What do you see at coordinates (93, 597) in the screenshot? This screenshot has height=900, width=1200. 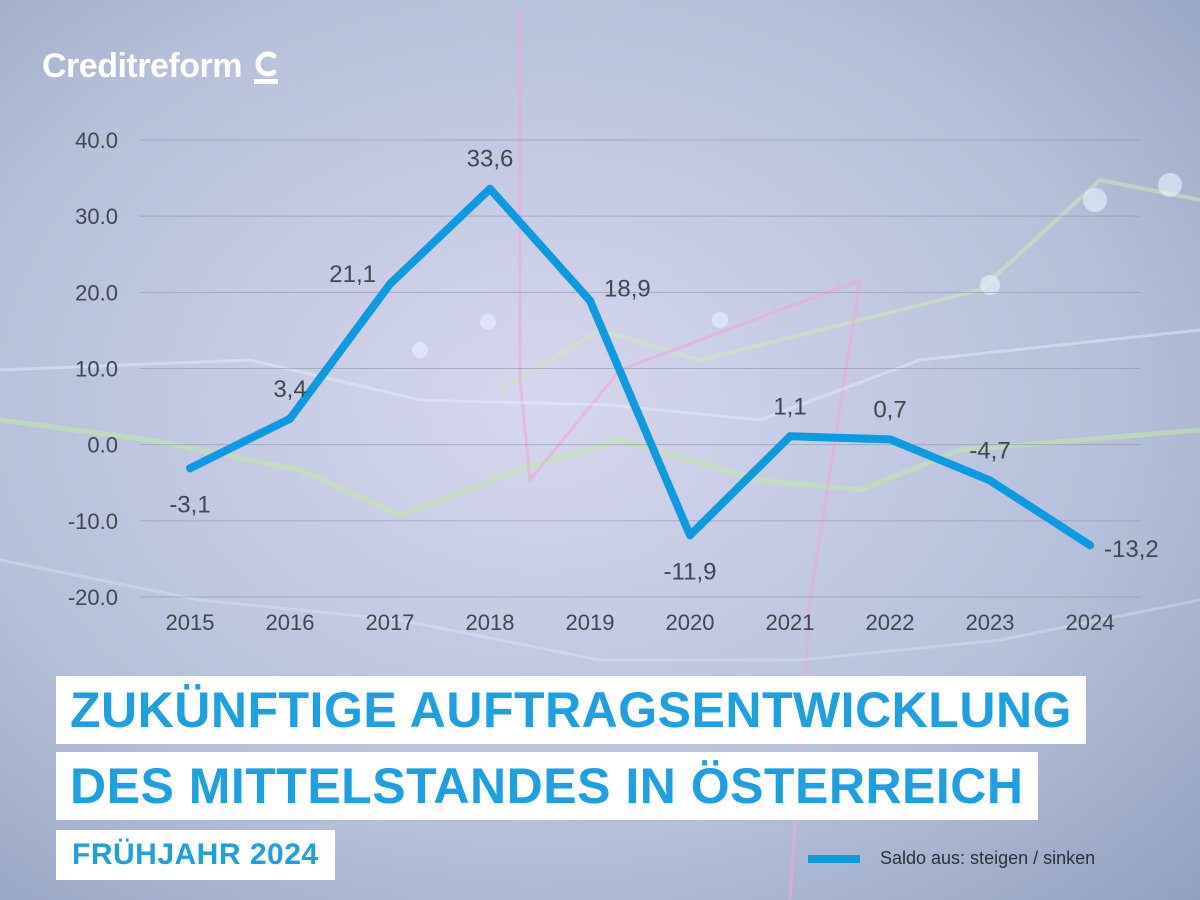 I see `y-tick-label: -20.0` at bounding box center [93, 597].